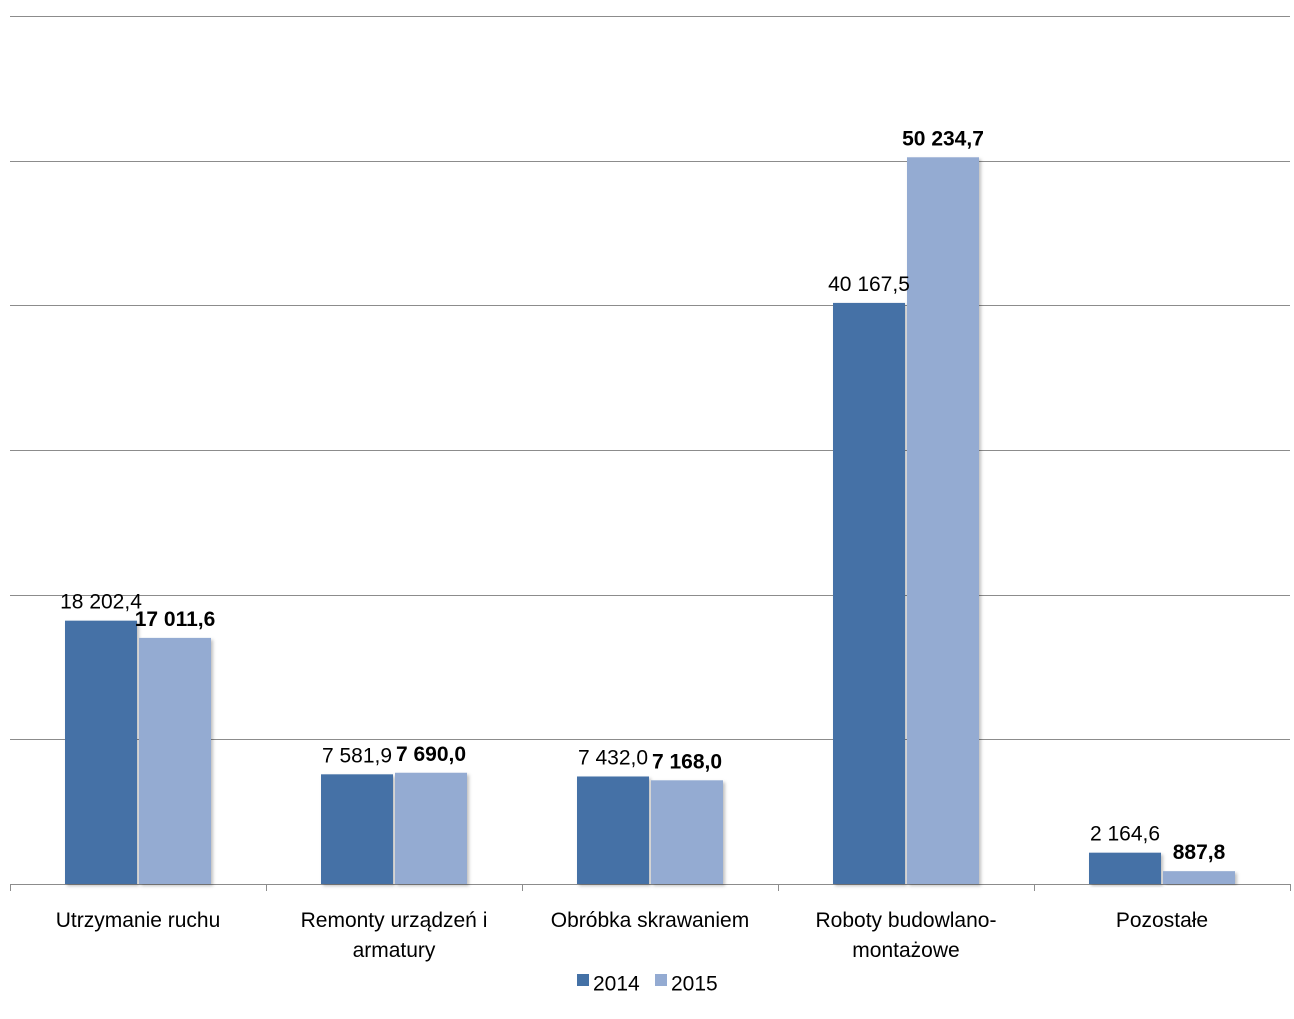 Image resolution: width=1294 pixels, height=1019 pixels. I want to click on data-label-2014-1: 18 202,4, so click(101, 602).